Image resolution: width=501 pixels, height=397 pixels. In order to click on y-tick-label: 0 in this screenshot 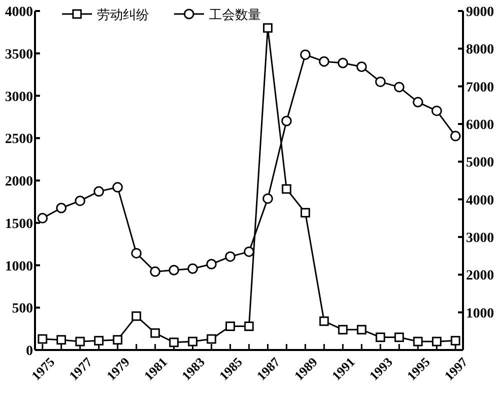, I will do `click(29, 351)`.